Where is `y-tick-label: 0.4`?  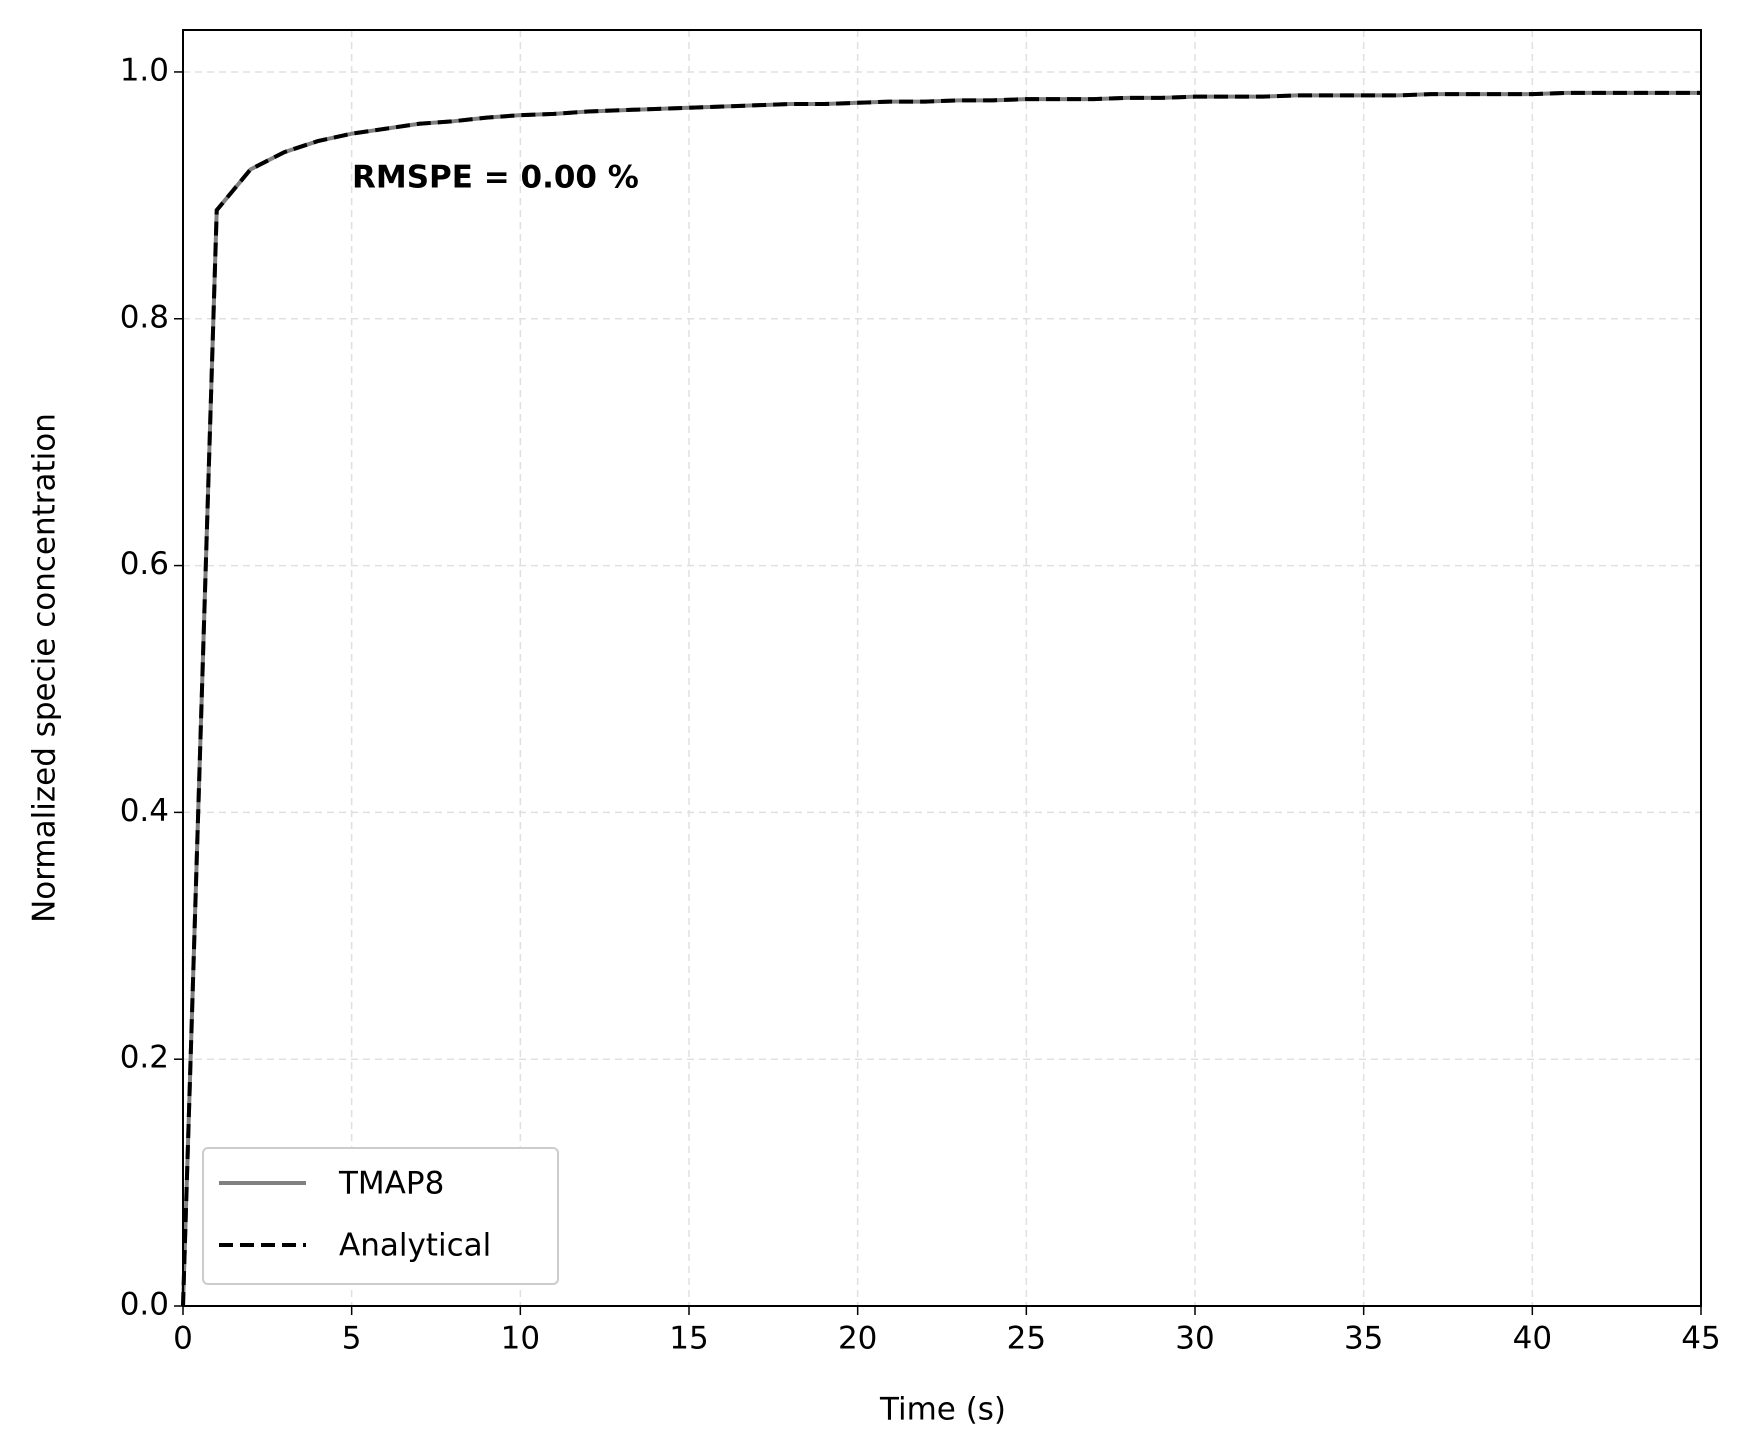
y-tick-label: 0.4 is located at coordinates (144, 811).